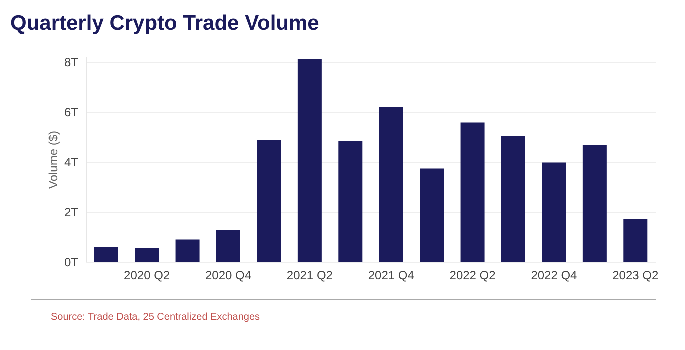 The width and height of the screenshot is (685, 350). What do you see at coordinates (635, 275) in the screenshot?
I see `x-tick-label: 2023 Q2` at bounding box center [635, 275].